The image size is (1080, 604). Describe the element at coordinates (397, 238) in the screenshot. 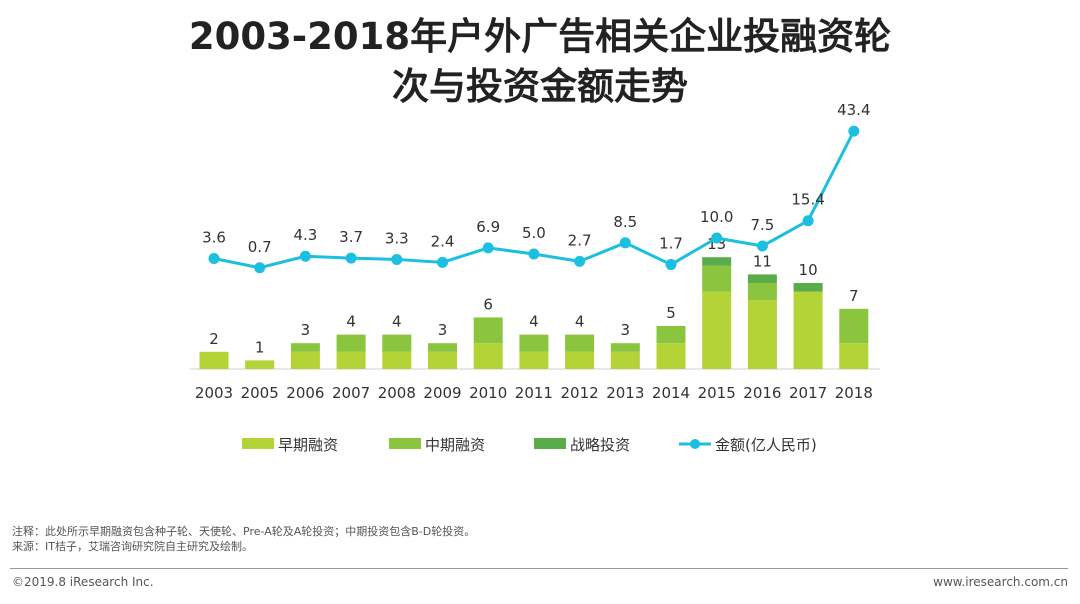

I see `amount-label: 3.3` at that location.